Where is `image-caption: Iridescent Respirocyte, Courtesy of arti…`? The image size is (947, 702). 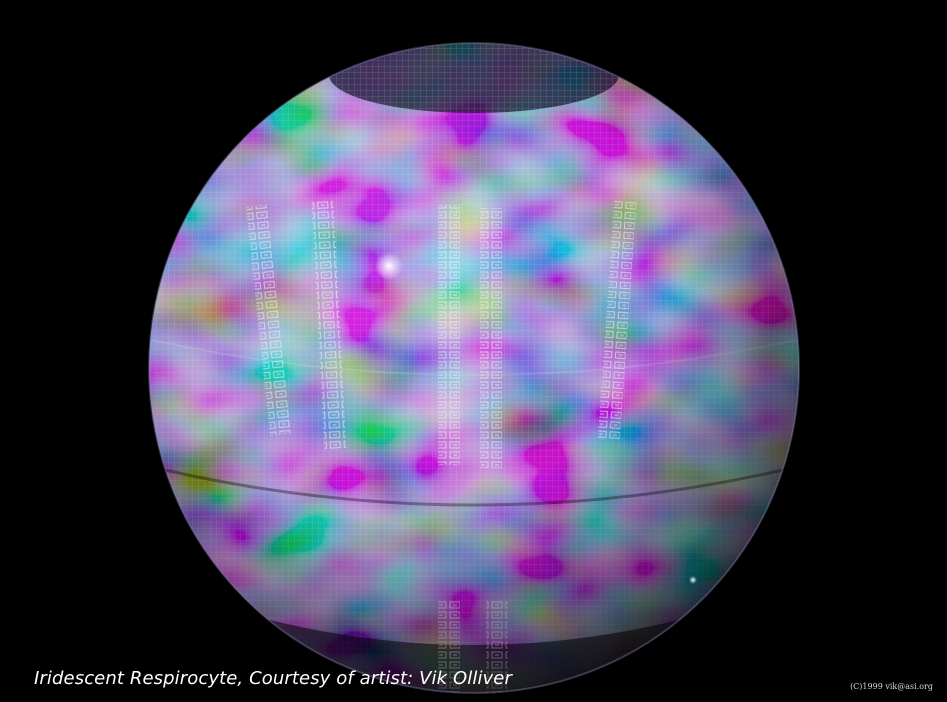
image-caption: Iridescent Respirocyte, Courtesy of arti… is located at coordinates (273, 678).